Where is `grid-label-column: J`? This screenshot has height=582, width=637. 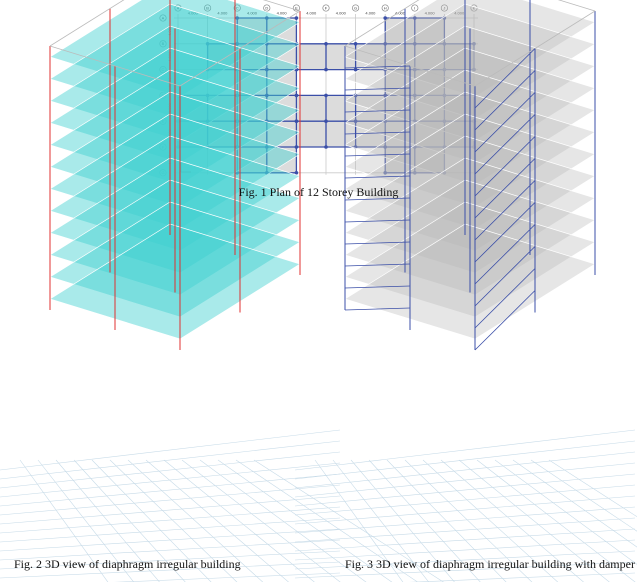 grid-label-column: J is located at coordinates (444, 7).